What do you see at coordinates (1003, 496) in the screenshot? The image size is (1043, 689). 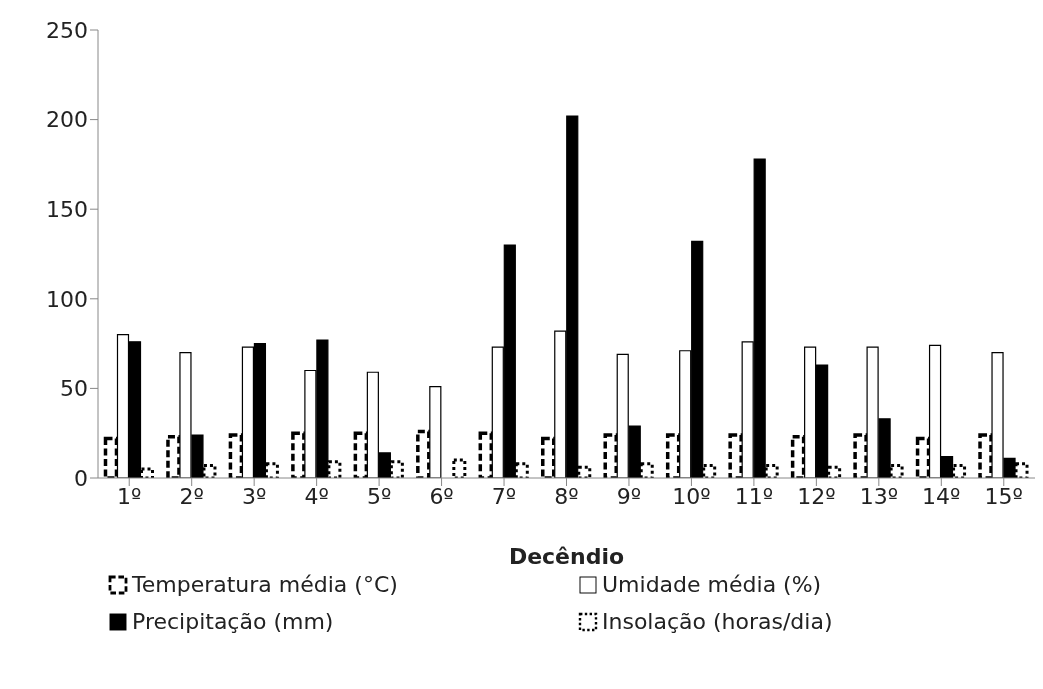 I see `x-tick-label: 15º` at bounding box center [1003, 496].